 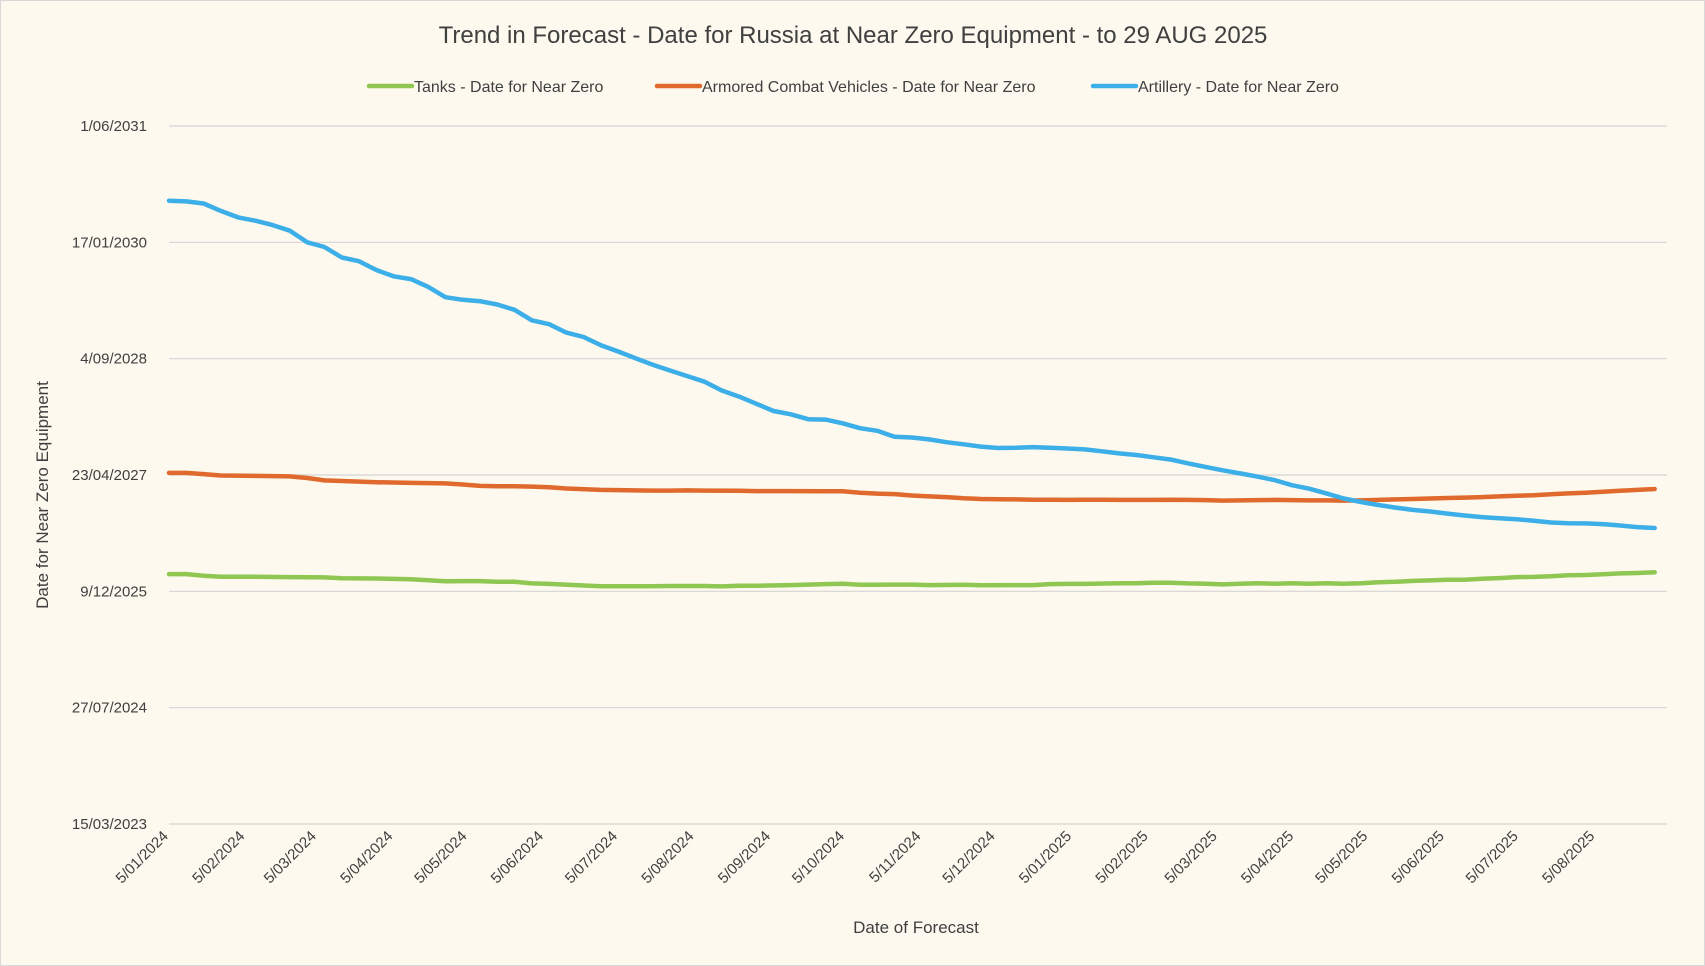 I want to click on x-tick-label: 5/04/2024, so click(x=366, y=857).